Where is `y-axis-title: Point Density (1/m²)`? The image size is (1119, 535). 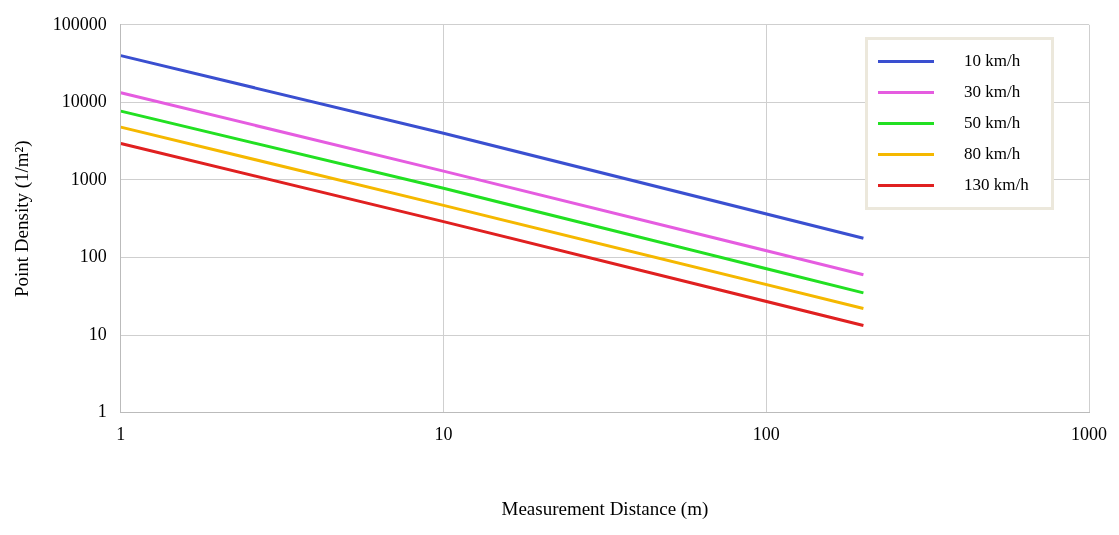 y-axis-title: Point Density (1/m²) is located at coordinates (22, 219).